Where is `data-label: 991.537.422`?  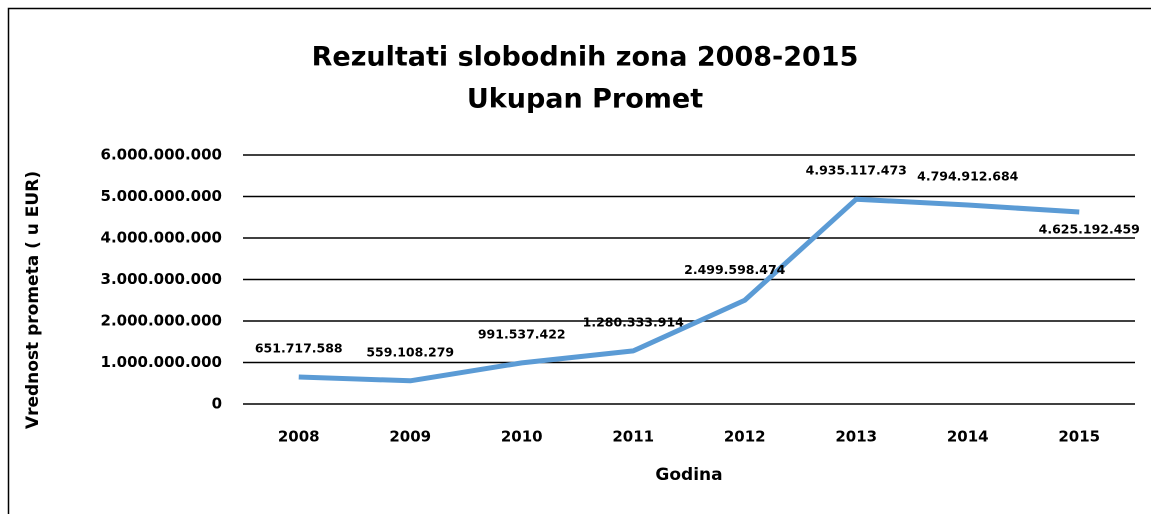
data-label: 991.537.422 is located at coordinates (522, 333).